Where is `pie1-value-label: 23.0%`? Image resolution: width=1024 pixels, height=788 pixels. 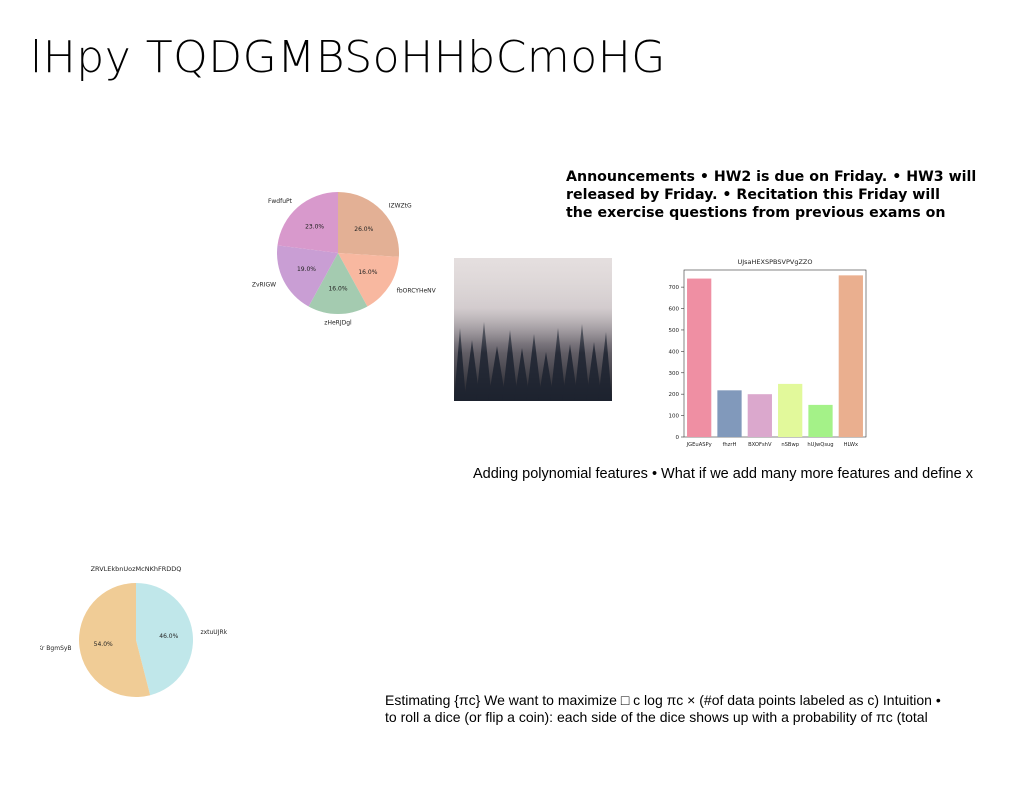 pie1-value-label: 23.0% is located at coordinates (314, 226).